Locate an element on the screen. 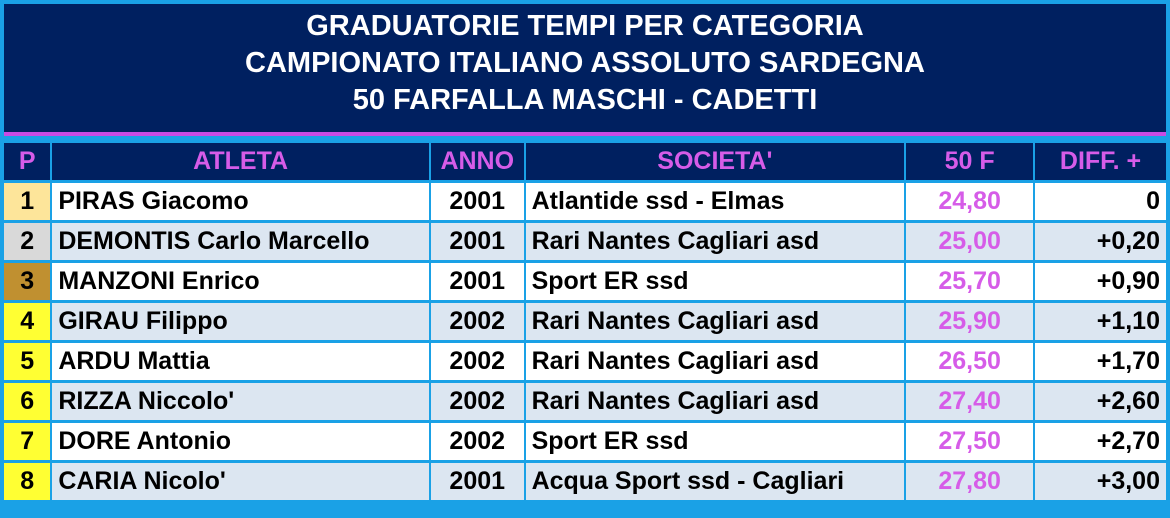 The height and width of the screenshot is (518, 1170). header-divider is located at coordinates (585, 134).